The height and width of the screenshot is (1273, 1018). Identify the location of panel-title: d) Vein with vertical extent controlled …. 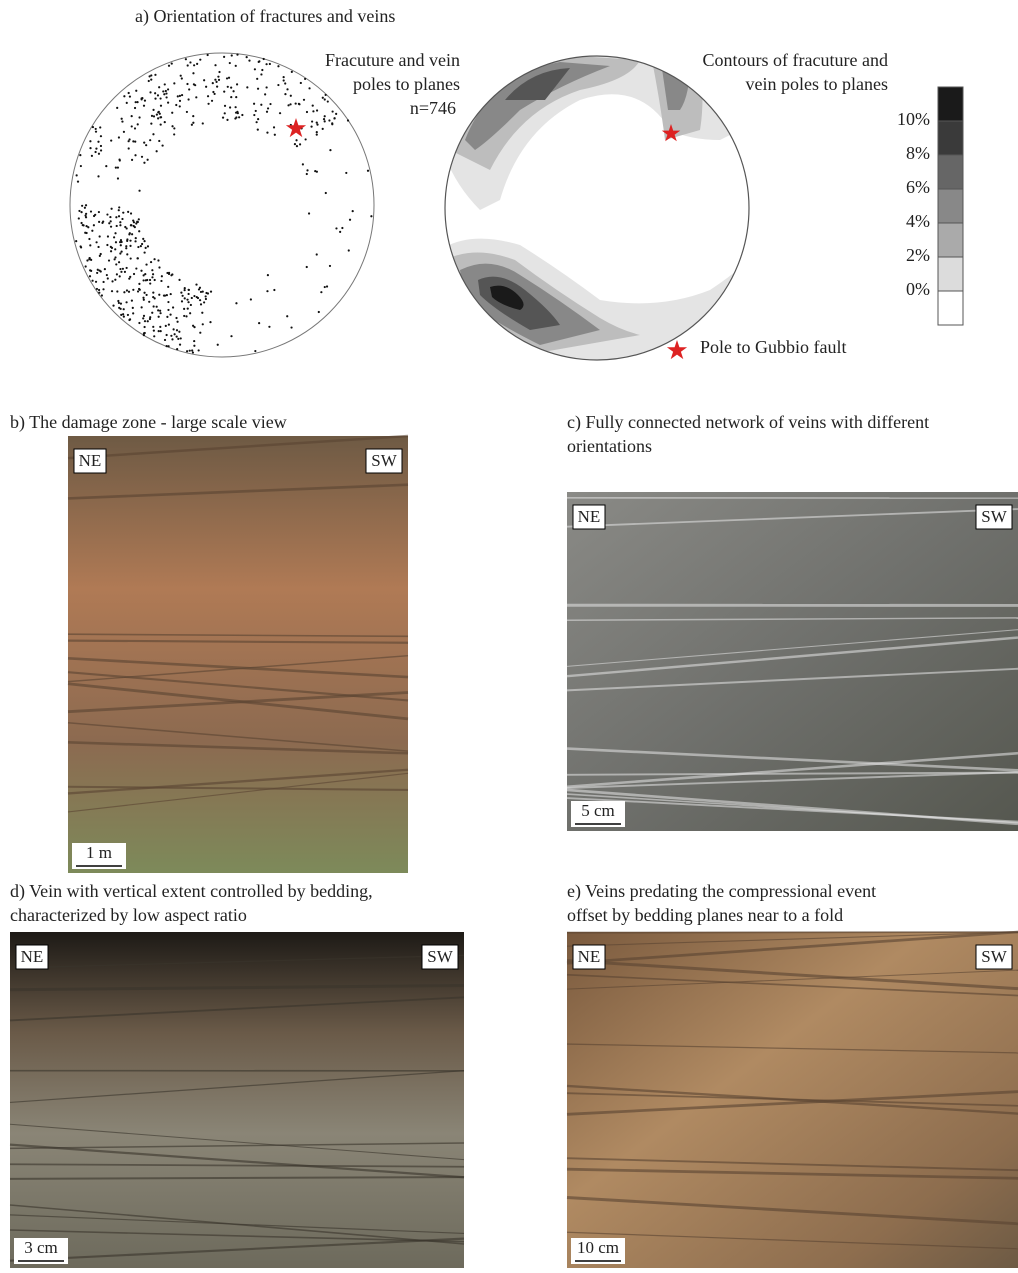
(191, 891).